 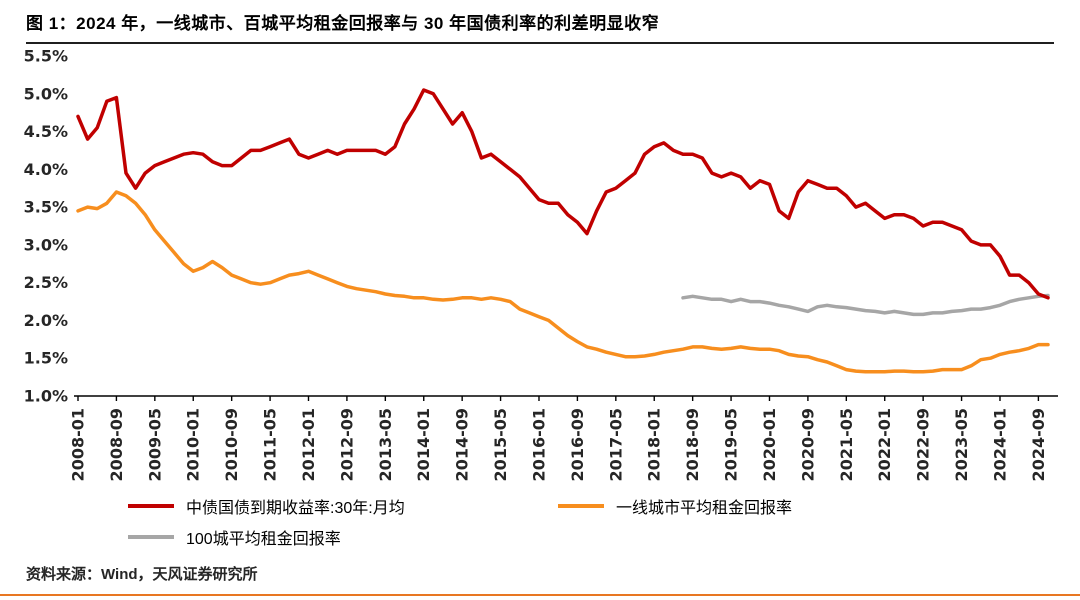 I want to click on y-axis-tick-label: 5.0%, so click(x=46, y=93).